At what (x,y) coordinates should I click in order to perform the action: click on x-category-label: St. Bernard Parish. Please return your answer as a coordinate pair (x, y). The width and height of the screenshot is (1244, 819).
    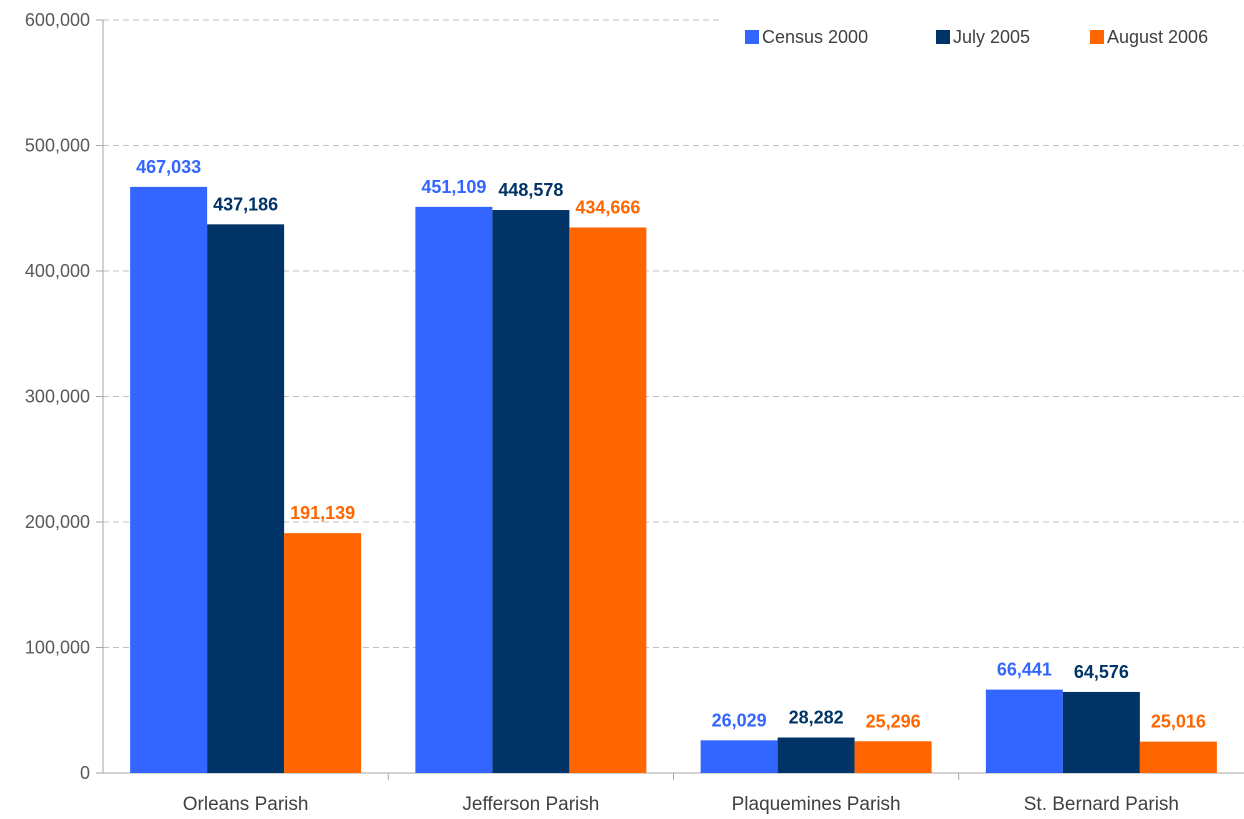
    Looking at the image, I should click on (1101, 804).